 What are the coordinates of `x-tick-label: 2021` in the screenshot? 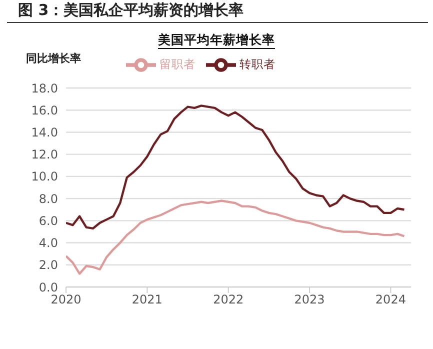 It's located at (147, 299).